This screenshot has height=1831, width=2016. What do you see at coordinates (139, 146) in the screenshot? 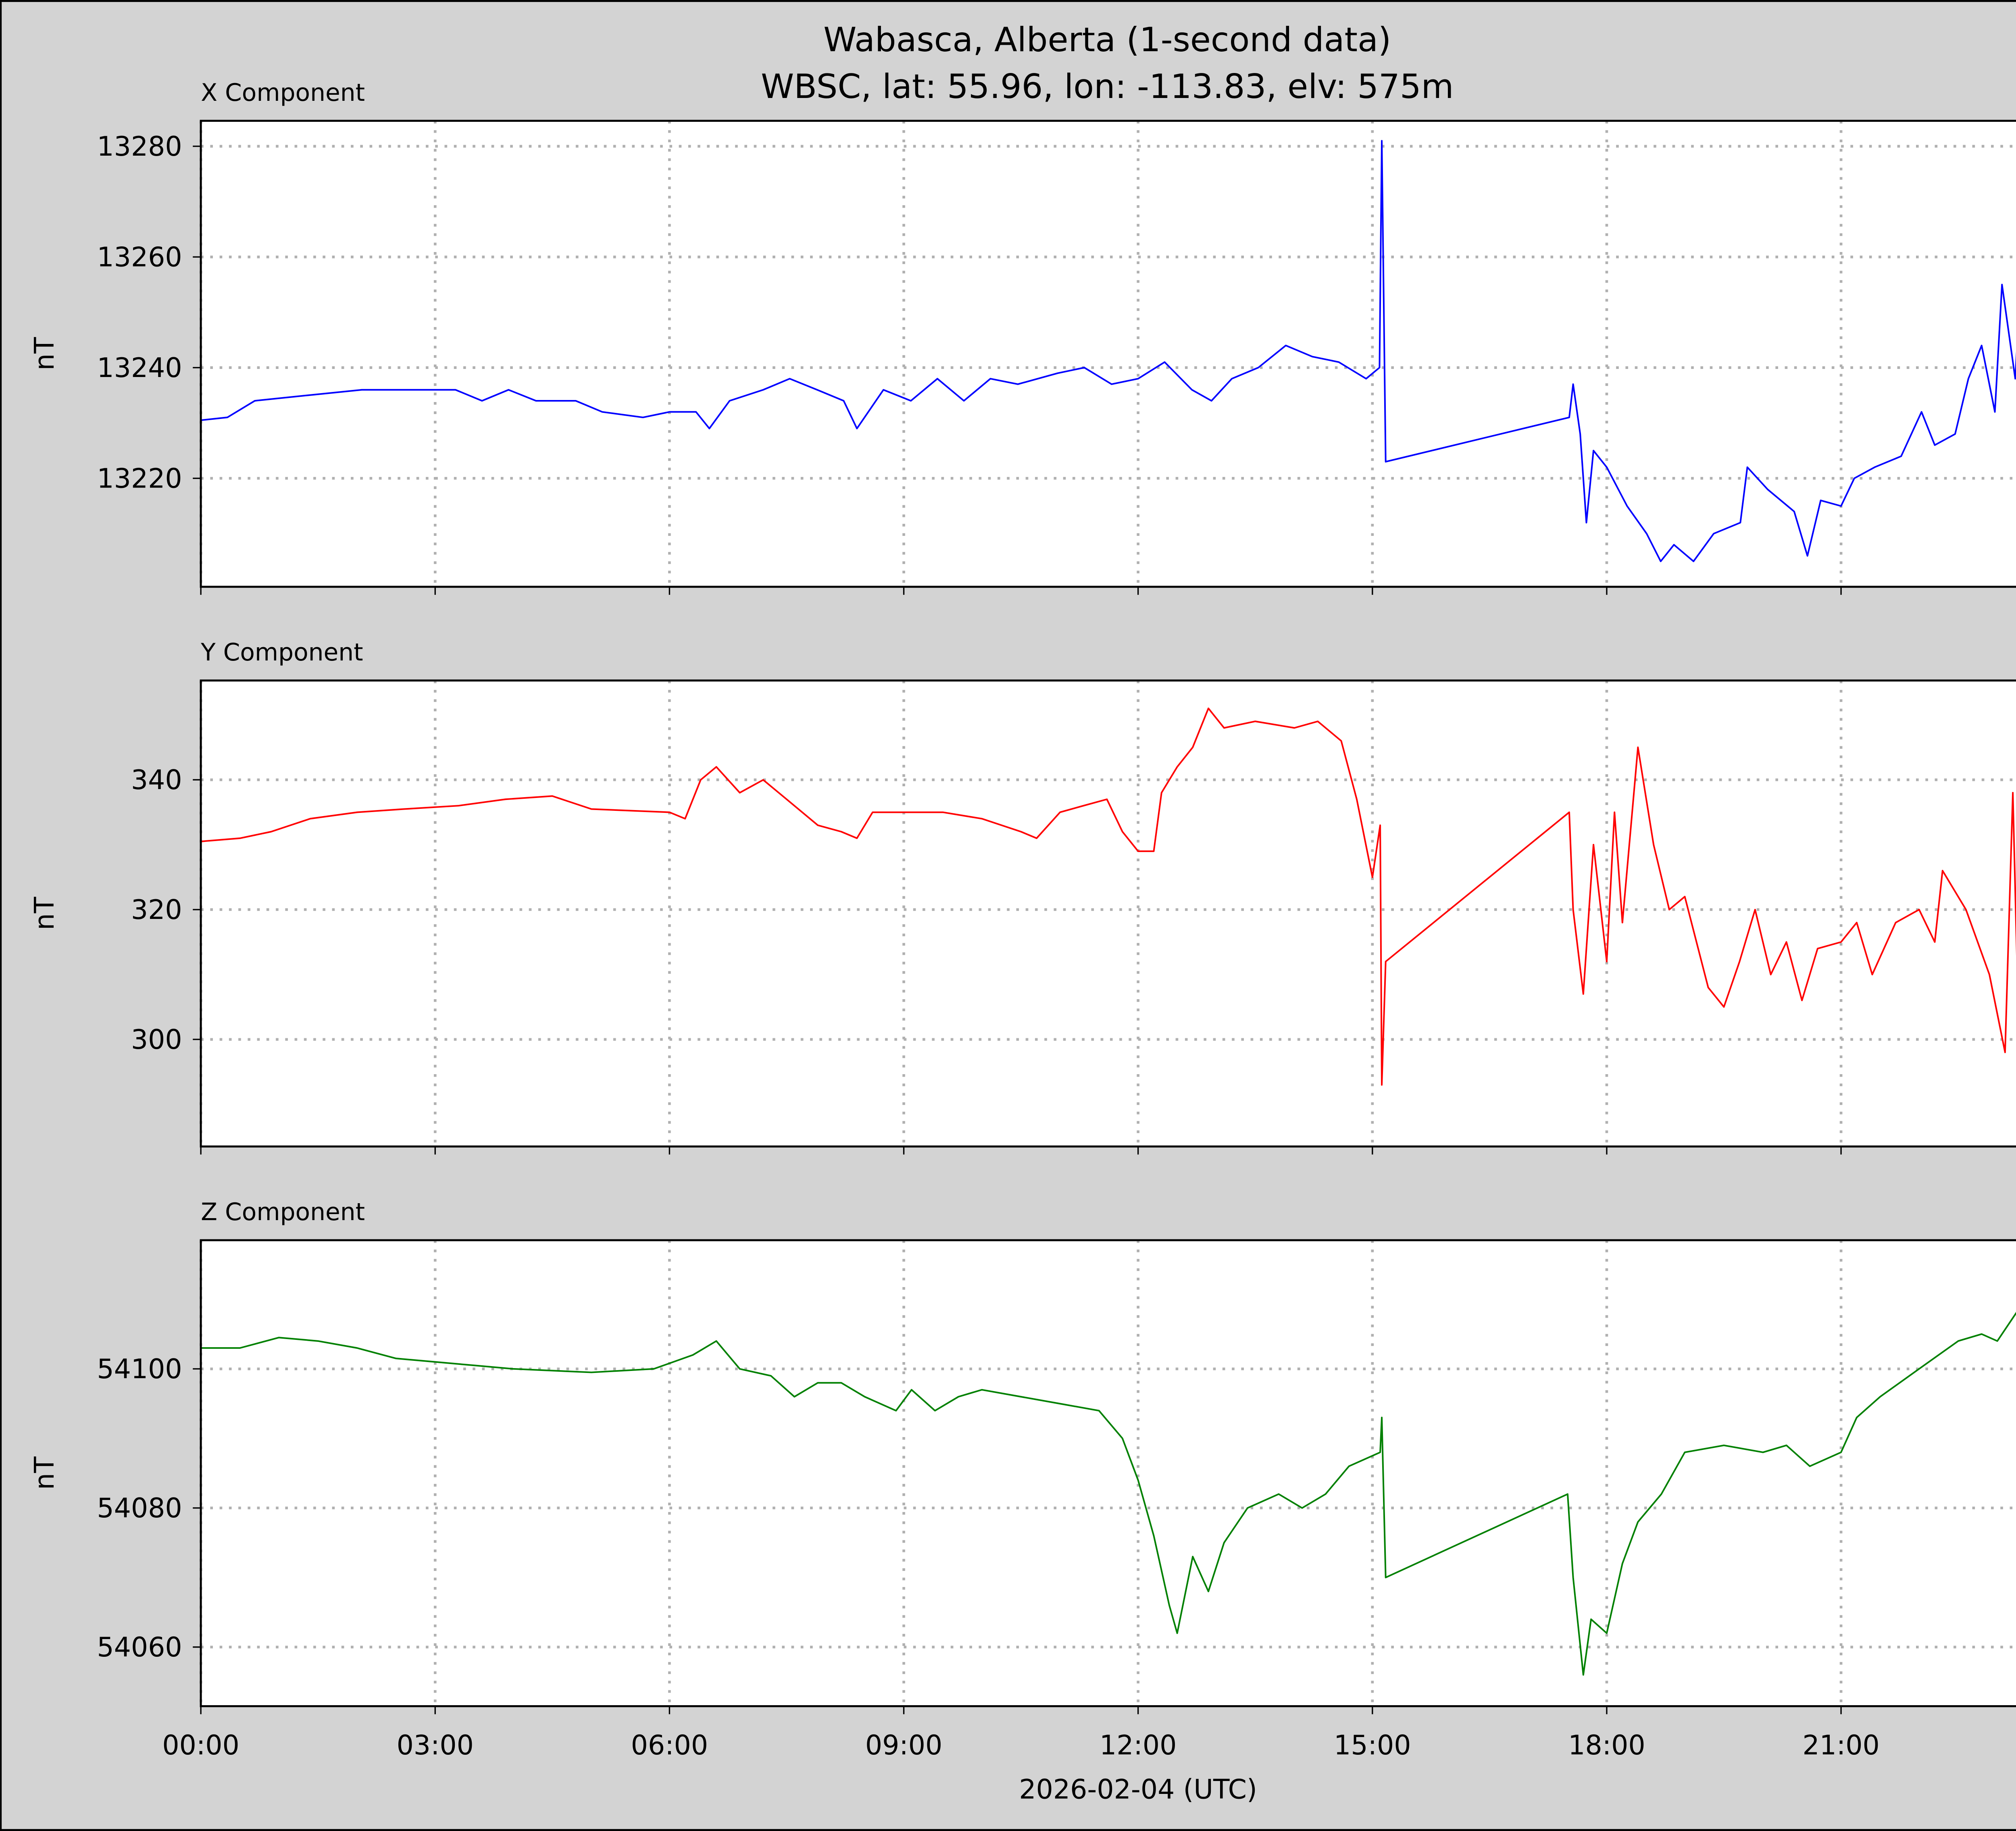
I see `y-tick-label: 13280` at bounding box center [139, 146].